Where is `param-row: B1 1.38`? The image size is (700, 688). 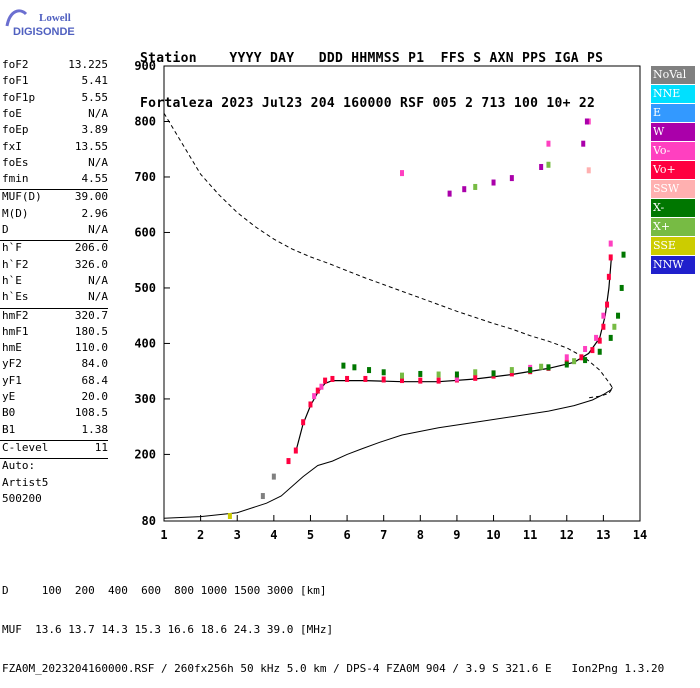 param-row: B1 1.38 is located at coordinates (55, 431).